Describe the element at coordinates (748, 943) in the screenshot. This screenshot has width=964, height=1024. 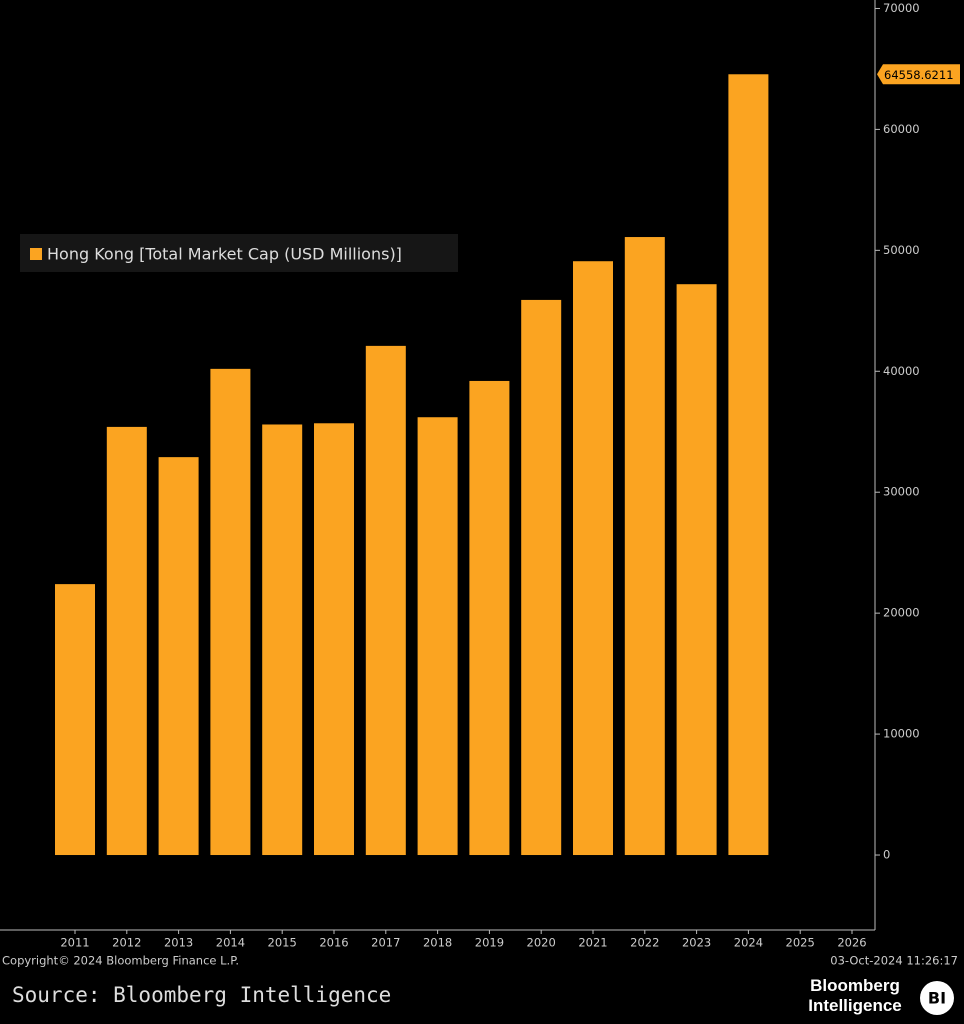
I see `x-tick-label: 2024` at that location.